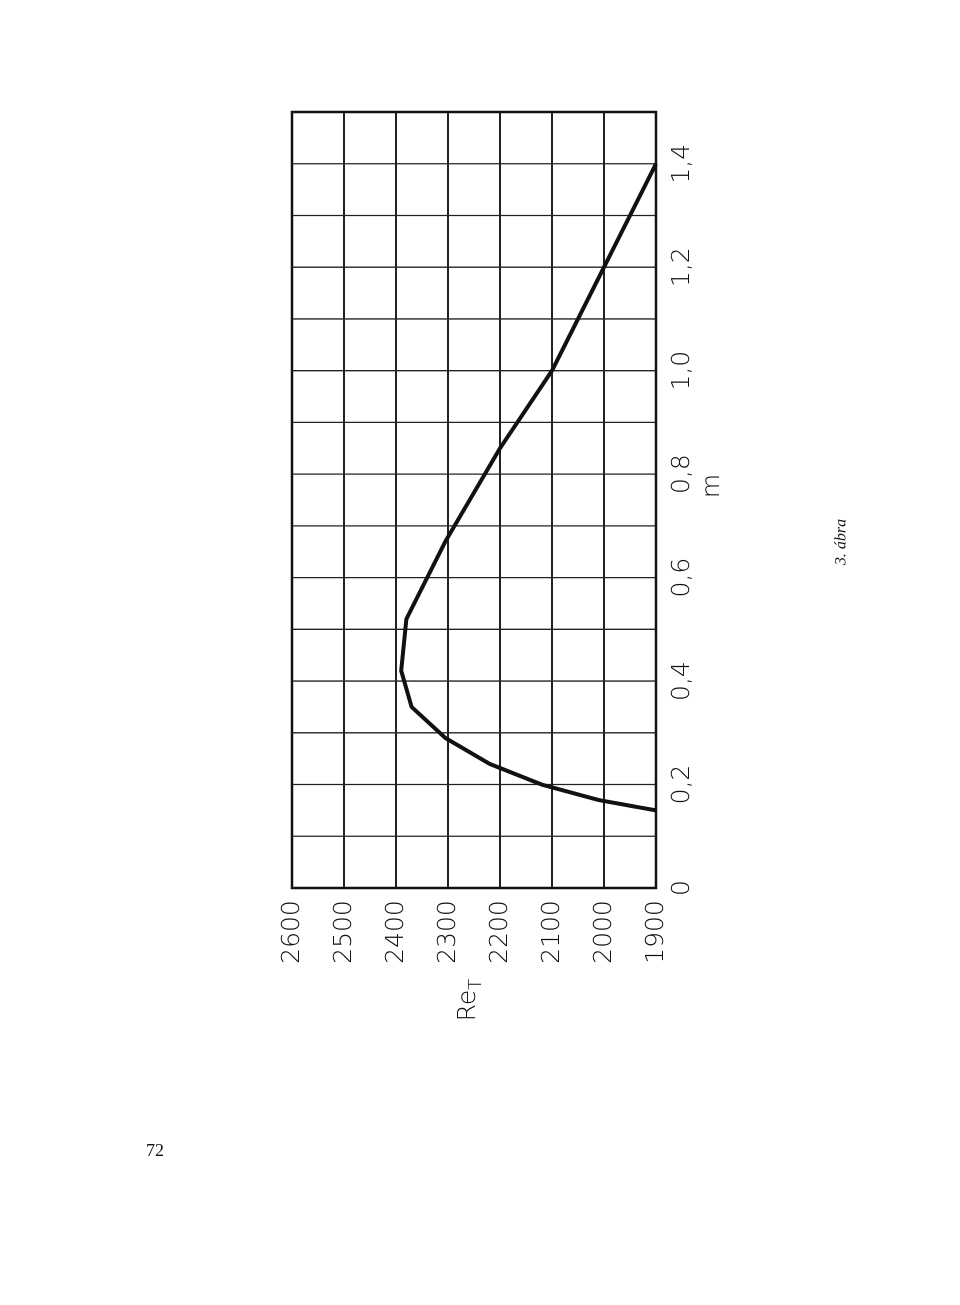  What do you see at coordinates (680, 371) in the screenshot?
I see `x-tick-label: 1,0` at bounding box center [680, 371].